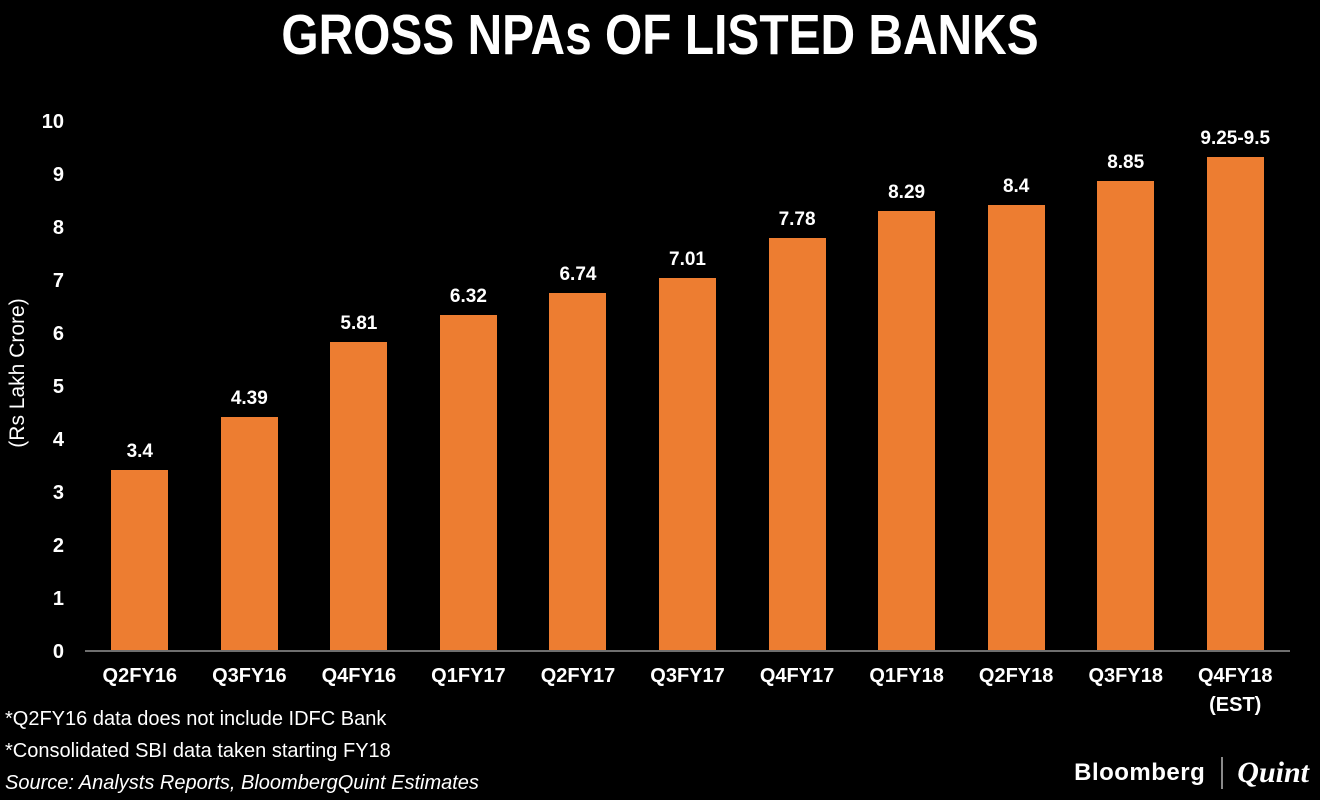  I want to click on bar-value-label: 5.81, so click(359, 324).